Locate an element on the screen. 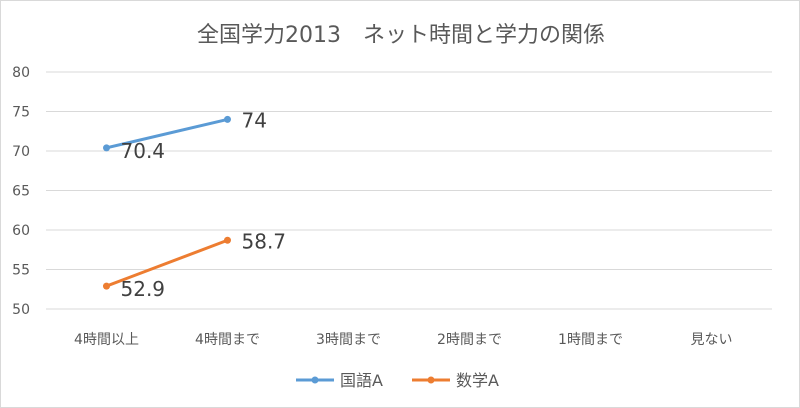 This screenshot has height=408, width=800. data-label: 52.9 is located at coordinates (143, 289).